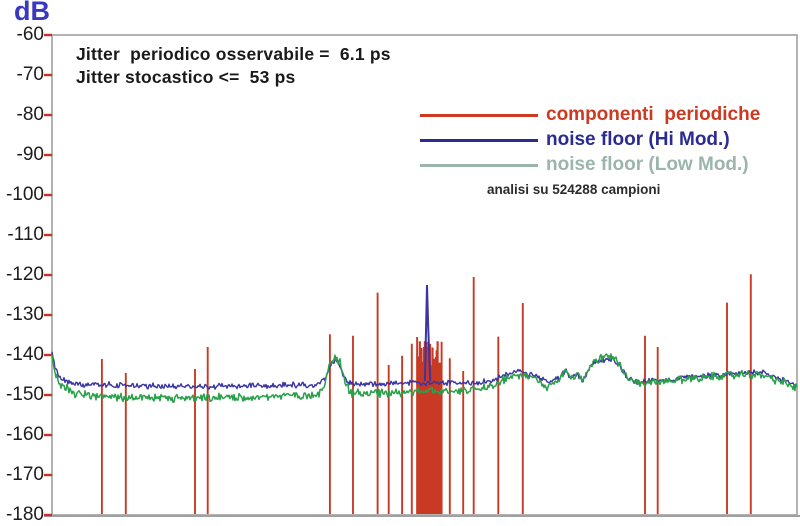 The height and width of the screenshot is (526, 800). Describe the element at coordinates (25, 234) in the screenshot. I see `y-tick-label: -110` at that location.